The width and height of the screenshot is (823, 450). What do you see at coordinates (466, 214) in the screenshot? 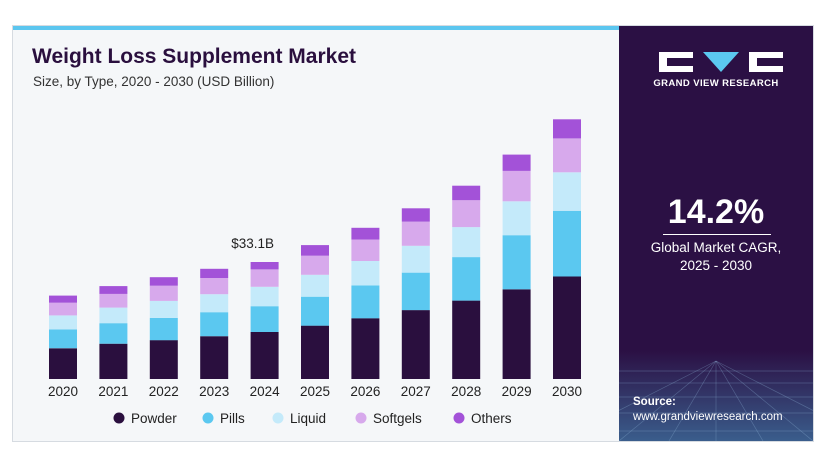
I see `bar-softgels-2028` at bounding box center [466, 214].